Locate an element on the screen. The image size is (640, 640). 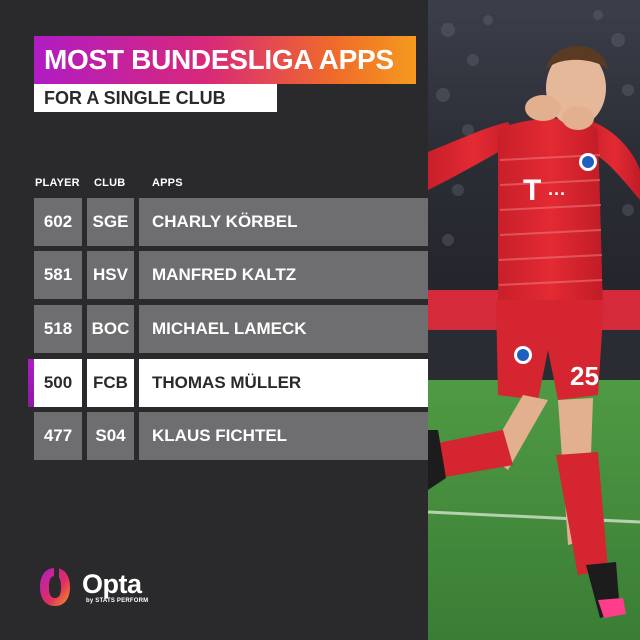
player-cell: MICHAEL LAMECK is located at coordinates (283, 329).